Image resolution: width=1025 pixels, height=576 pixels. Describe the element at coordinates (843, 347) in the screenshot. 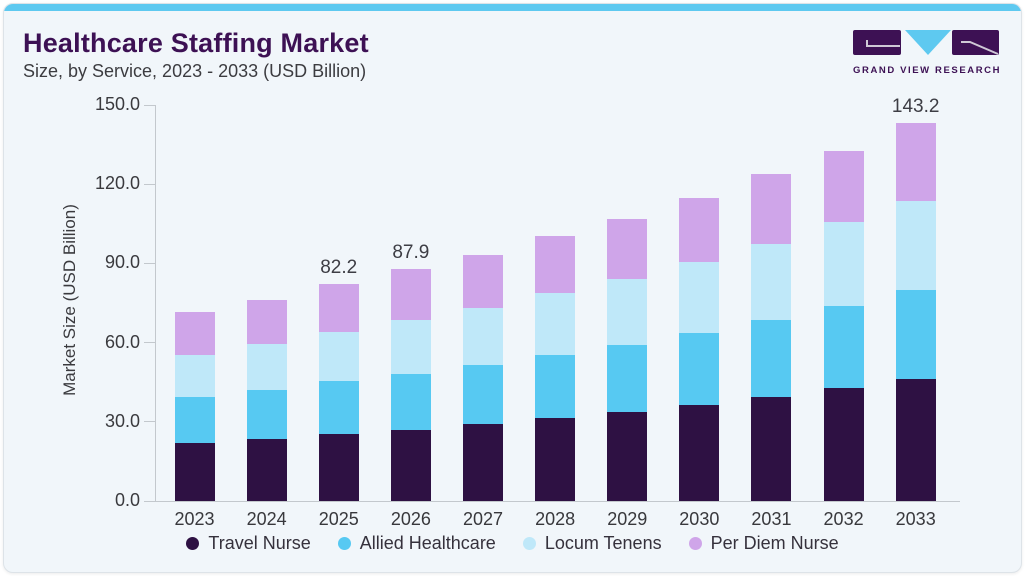

I see `bar-segment-2032-allied-healthcare` at that location.